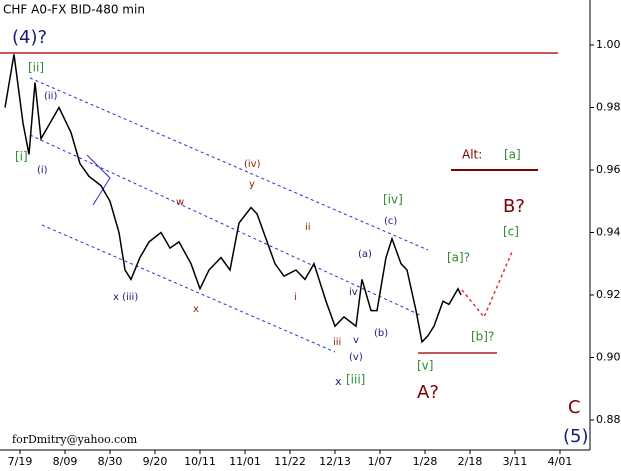 This screenshot has height=471, width=621. What do you see at coordinates (200, 461) in the screenshot?
I see `x-tick-label: 10/11` at bounding box center [200, 461].